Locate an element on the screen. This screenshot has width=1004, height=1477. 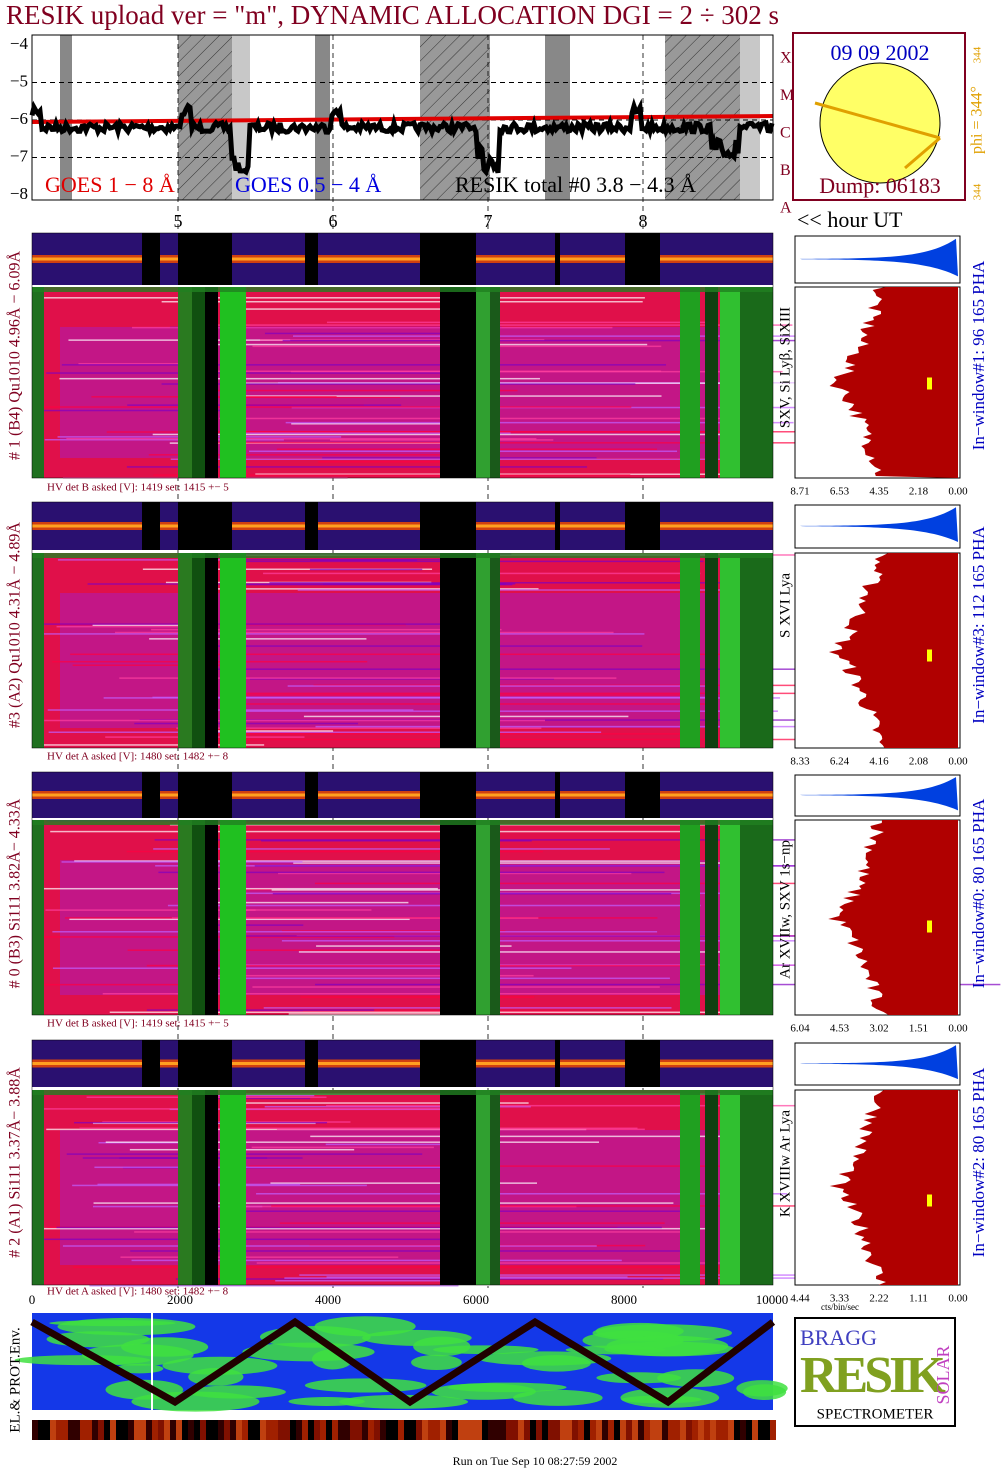
legend-entry: GOES 0.5 − 4 Å is located at coordinates (308, 184).